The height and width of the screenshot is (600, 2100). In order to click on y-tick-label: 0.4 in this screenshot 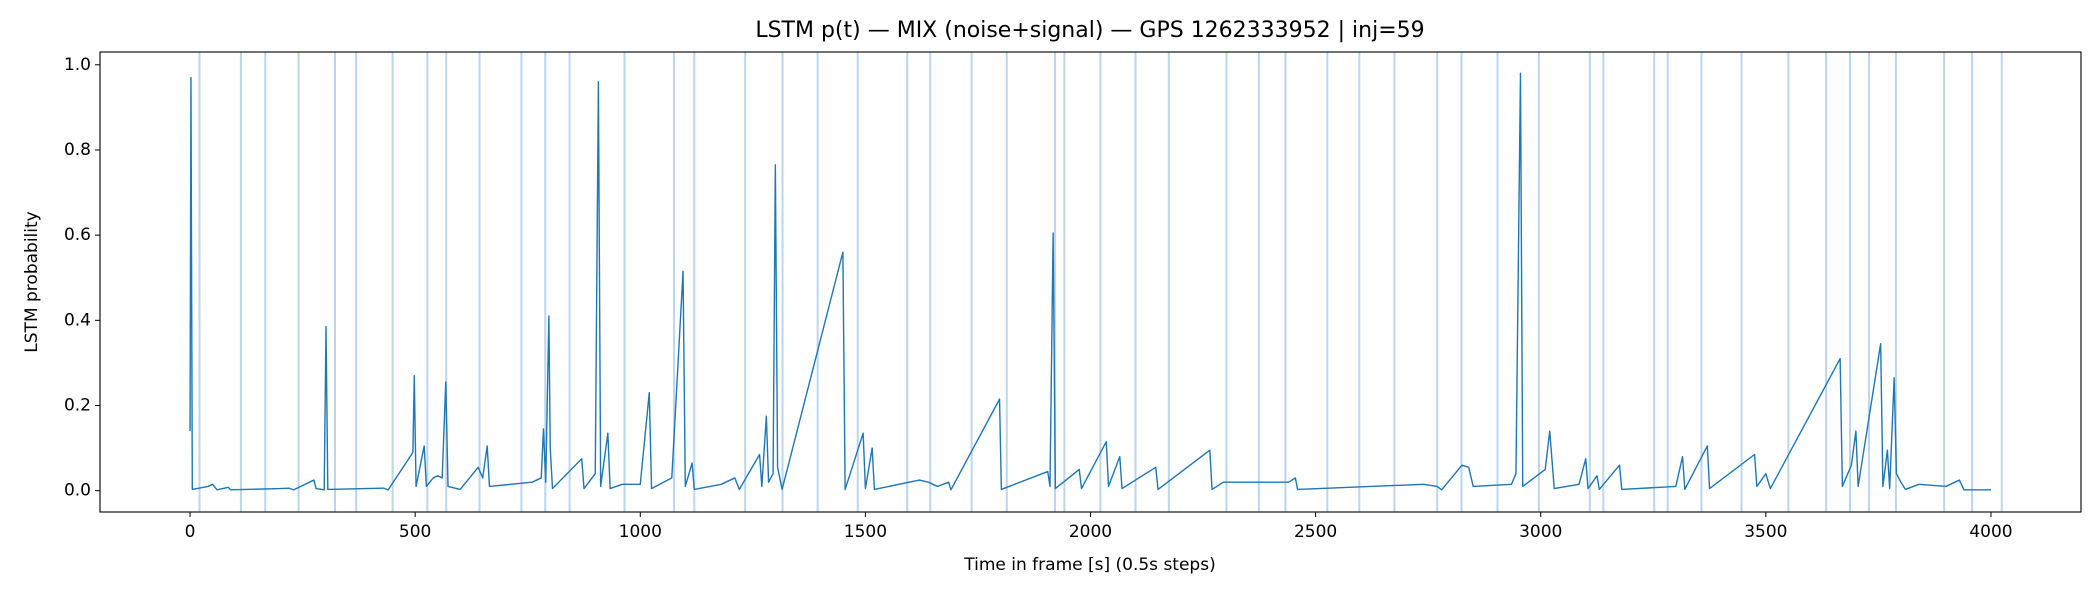, I will do `click(77, 320)`.